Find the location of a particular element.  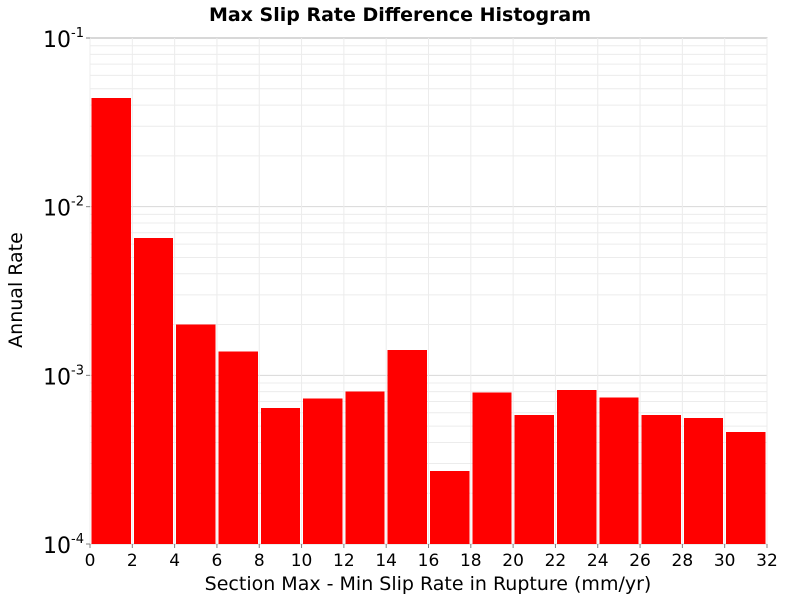

x-tick-label: 22 is located at coordinates (556, 561).